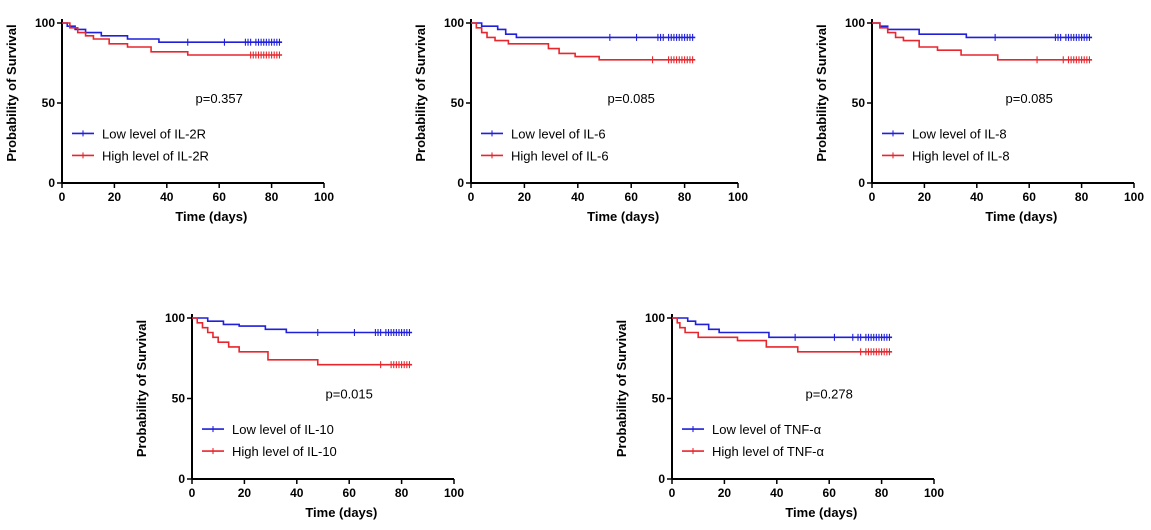  I want to click on legend-label: High level of IL-8, so click(961, 155).